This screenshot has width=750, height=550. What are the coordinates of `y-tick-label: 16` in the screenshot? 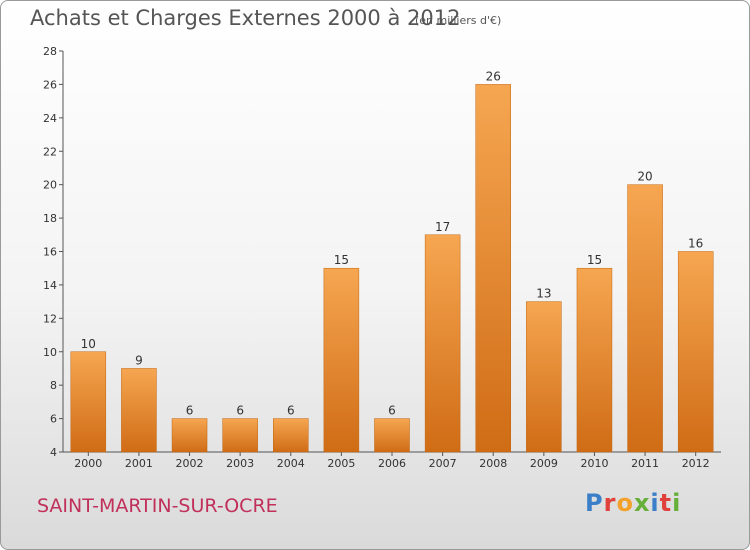 It's located at (50, 252).